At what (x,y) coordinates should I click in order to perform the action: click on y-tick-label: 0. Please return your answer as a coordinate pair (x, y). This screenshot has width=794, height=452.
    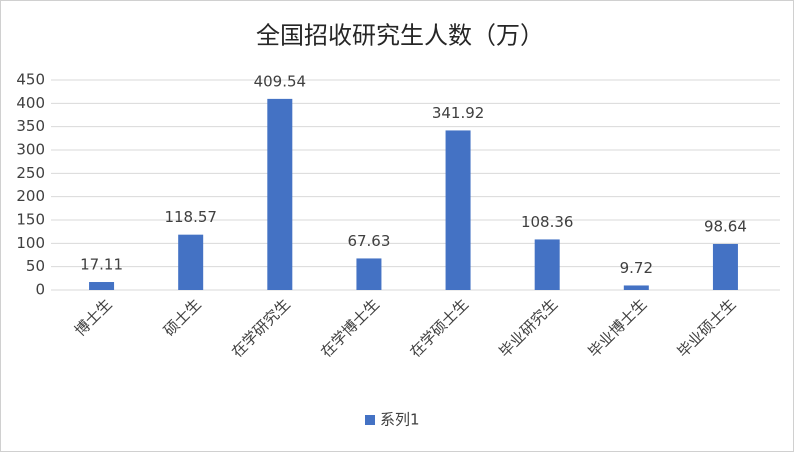
    Looking at the image, I should click on (40, 290).